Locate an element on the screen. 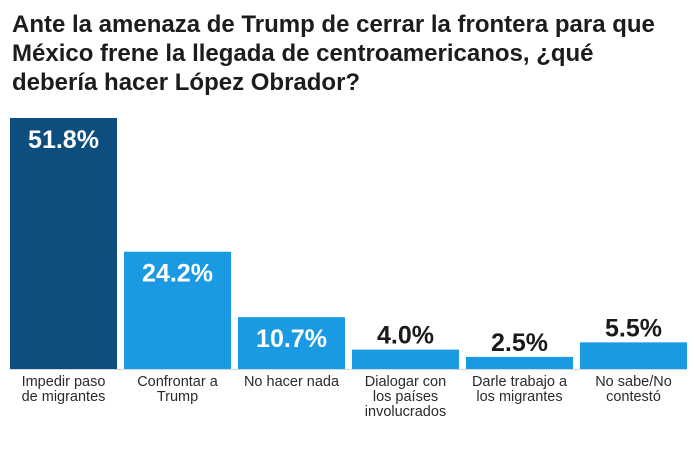  category-label-5: Darle trabajo a los migrantes is located at coordinates (520, 389).